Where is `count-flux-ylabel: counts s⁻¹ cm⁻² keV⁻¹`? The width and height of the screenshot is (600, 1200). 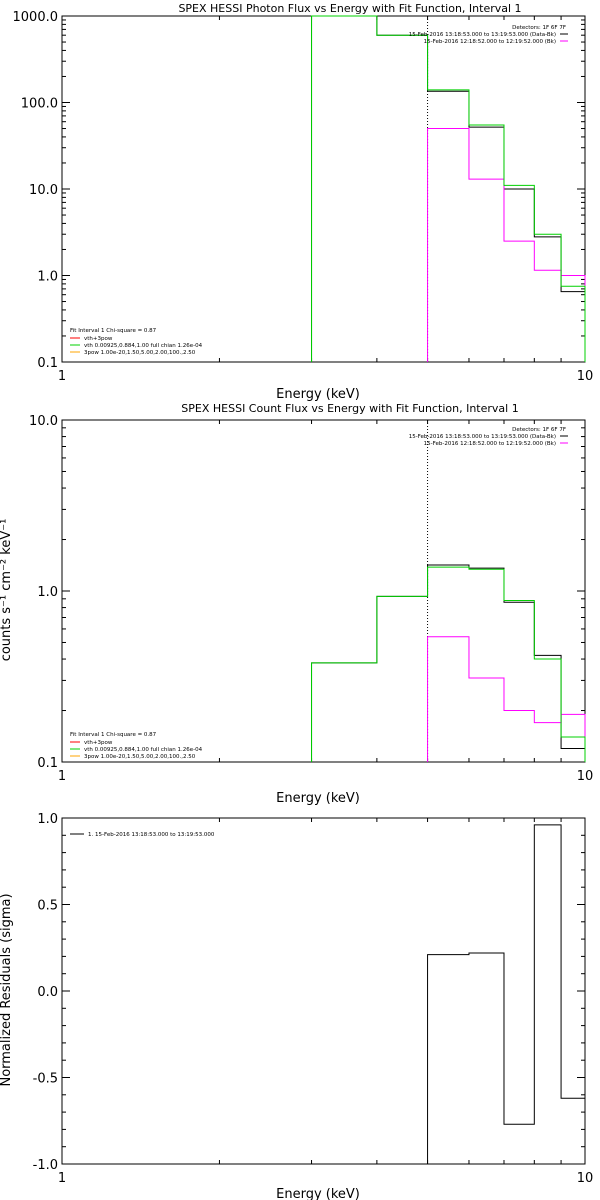 count-flux-ylabel: counts s⁻¹ cm⁻² keV⁻¹ is located at coordinates (7, 590).